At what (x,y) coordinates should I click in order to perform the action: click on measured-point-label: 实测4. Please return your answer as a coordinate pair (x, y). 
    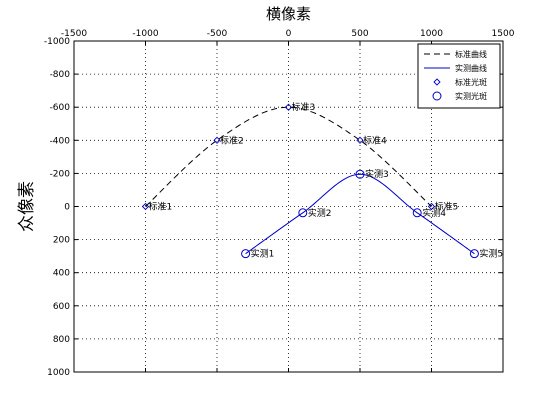
    Looking at the image, I should click on (434, 213).